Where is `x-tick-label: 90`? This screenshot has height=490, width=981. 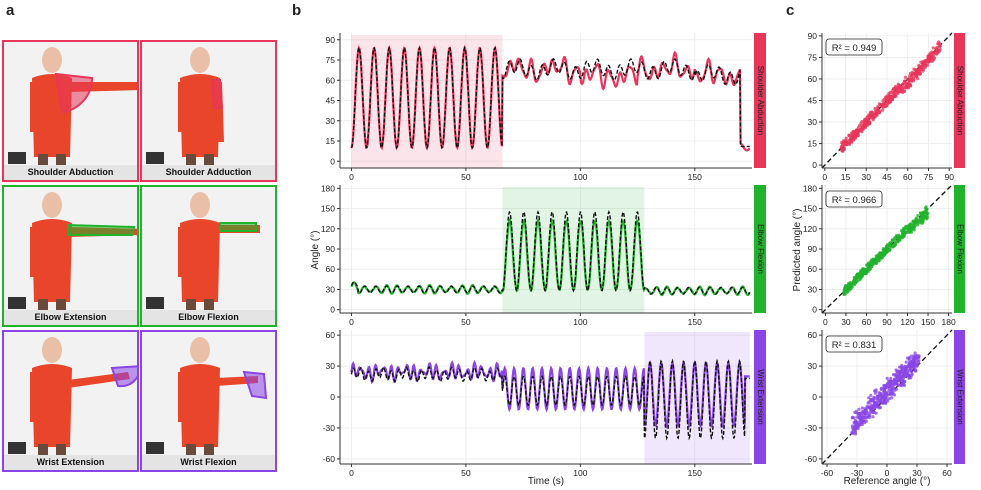 x-tick-label: 90 is located at coordinates (887, 322).